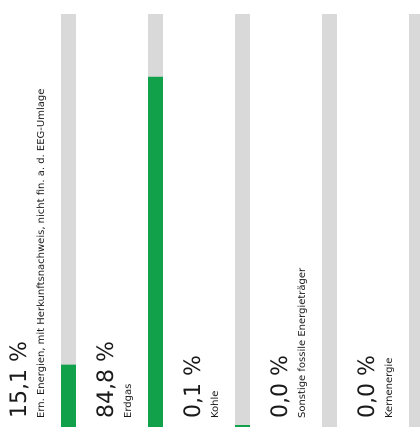 Image resolution: width=420 pixels, height=432 pixels. I want to click on category-label-1: Erdgas, so click(128, 400).